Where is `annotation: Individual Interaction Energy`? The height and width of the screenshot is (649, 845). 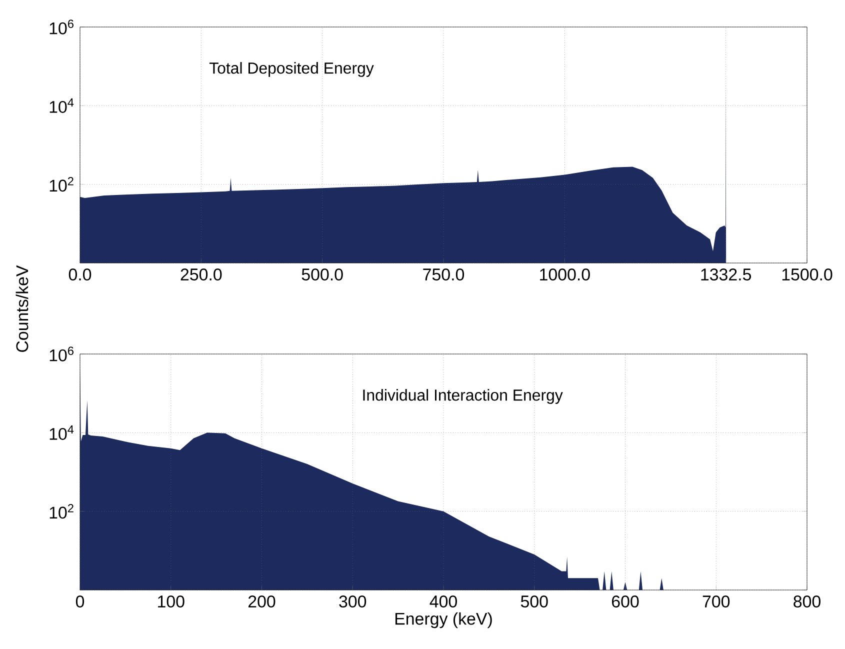 annotation: Individual Interaction Energy is located at coordinates (463, 396).